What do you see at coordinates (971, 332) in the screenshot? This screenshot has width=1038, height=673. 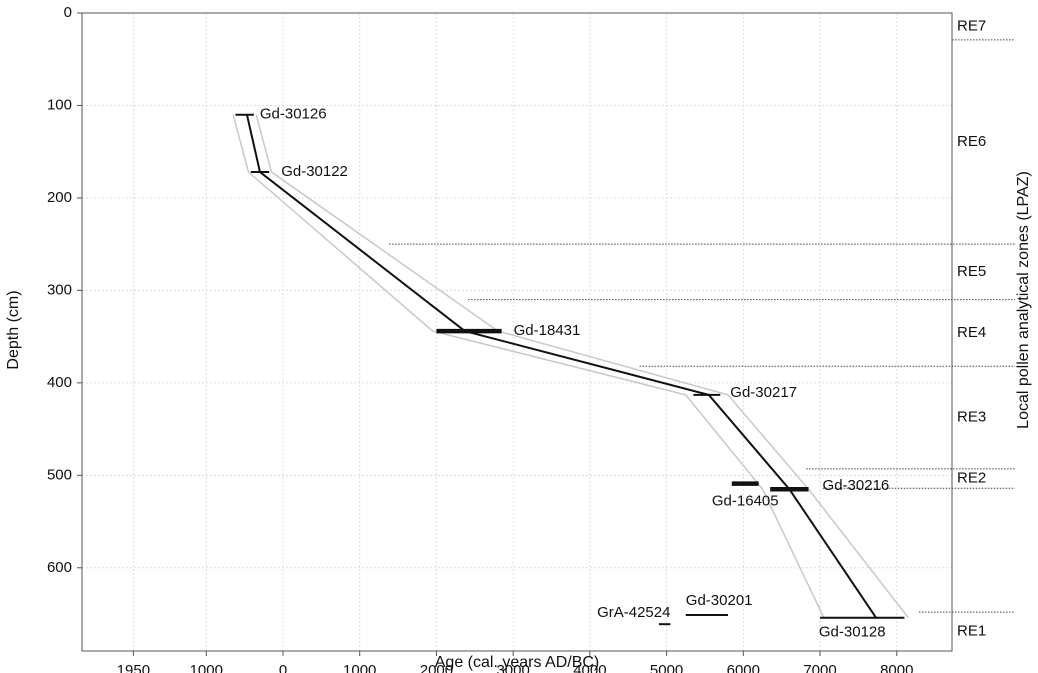 I see `zone-label: RE4` at bounding box center [971, 332].